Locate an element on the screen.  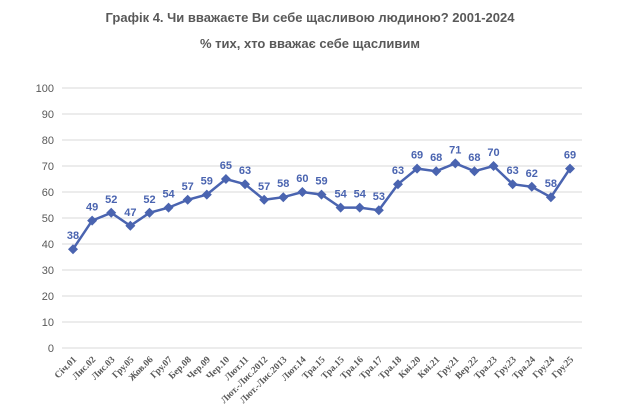
data-label: 70 is located at coordinates (493, 153).